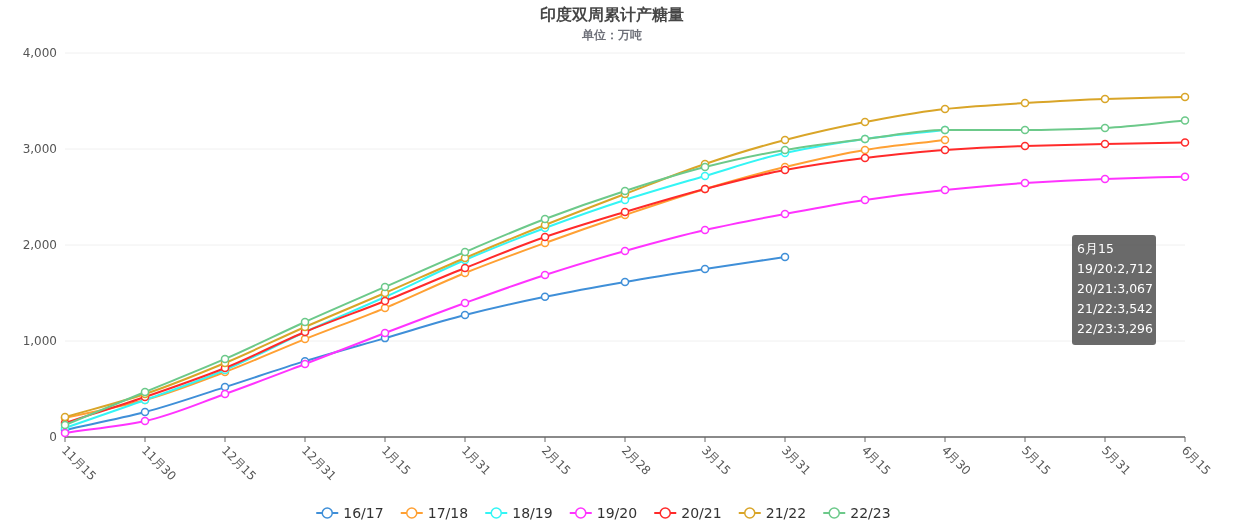 The image size is (1245, 527). Describe the element at coordinates (78, 463) in the screenshot. I see `x-tick-label: 11月15` at that location.